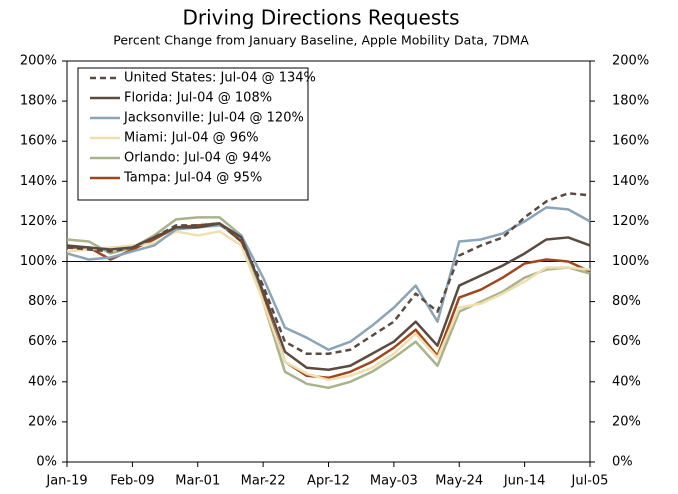 This screenshot has height=494, width=678. Describe the element at coordinates (192, 178) in the screenshot. I see `legend-label: Tampa: Jul-04 @ 95%` at that location.